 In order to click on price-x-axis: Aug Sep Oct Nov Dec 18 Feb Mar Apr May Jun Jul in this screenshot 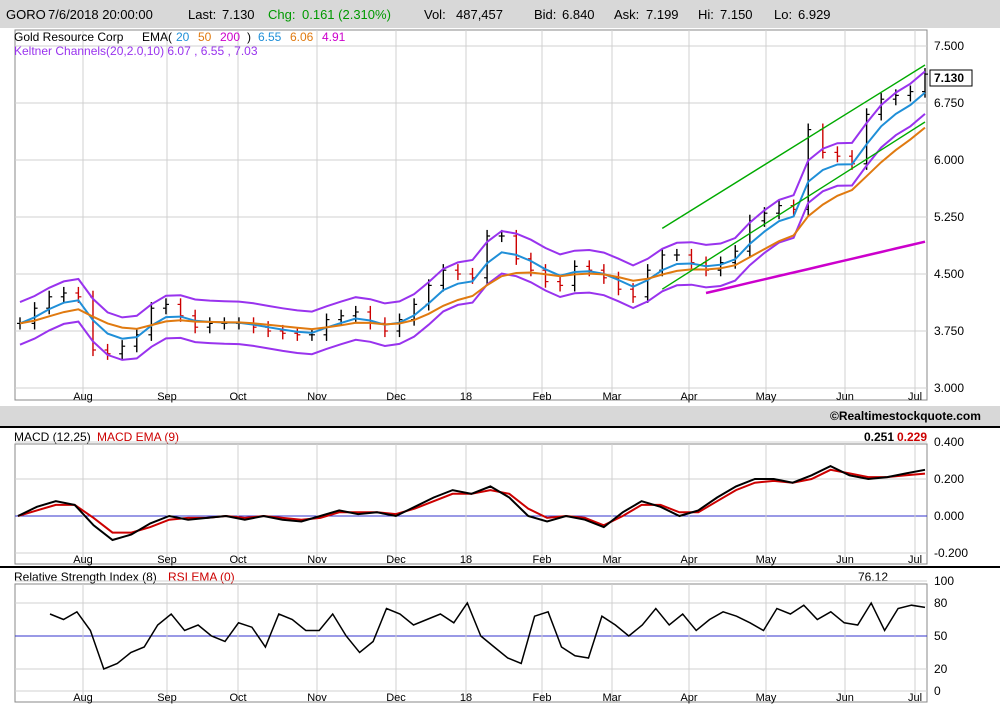, I will do `click(497, 397)`.